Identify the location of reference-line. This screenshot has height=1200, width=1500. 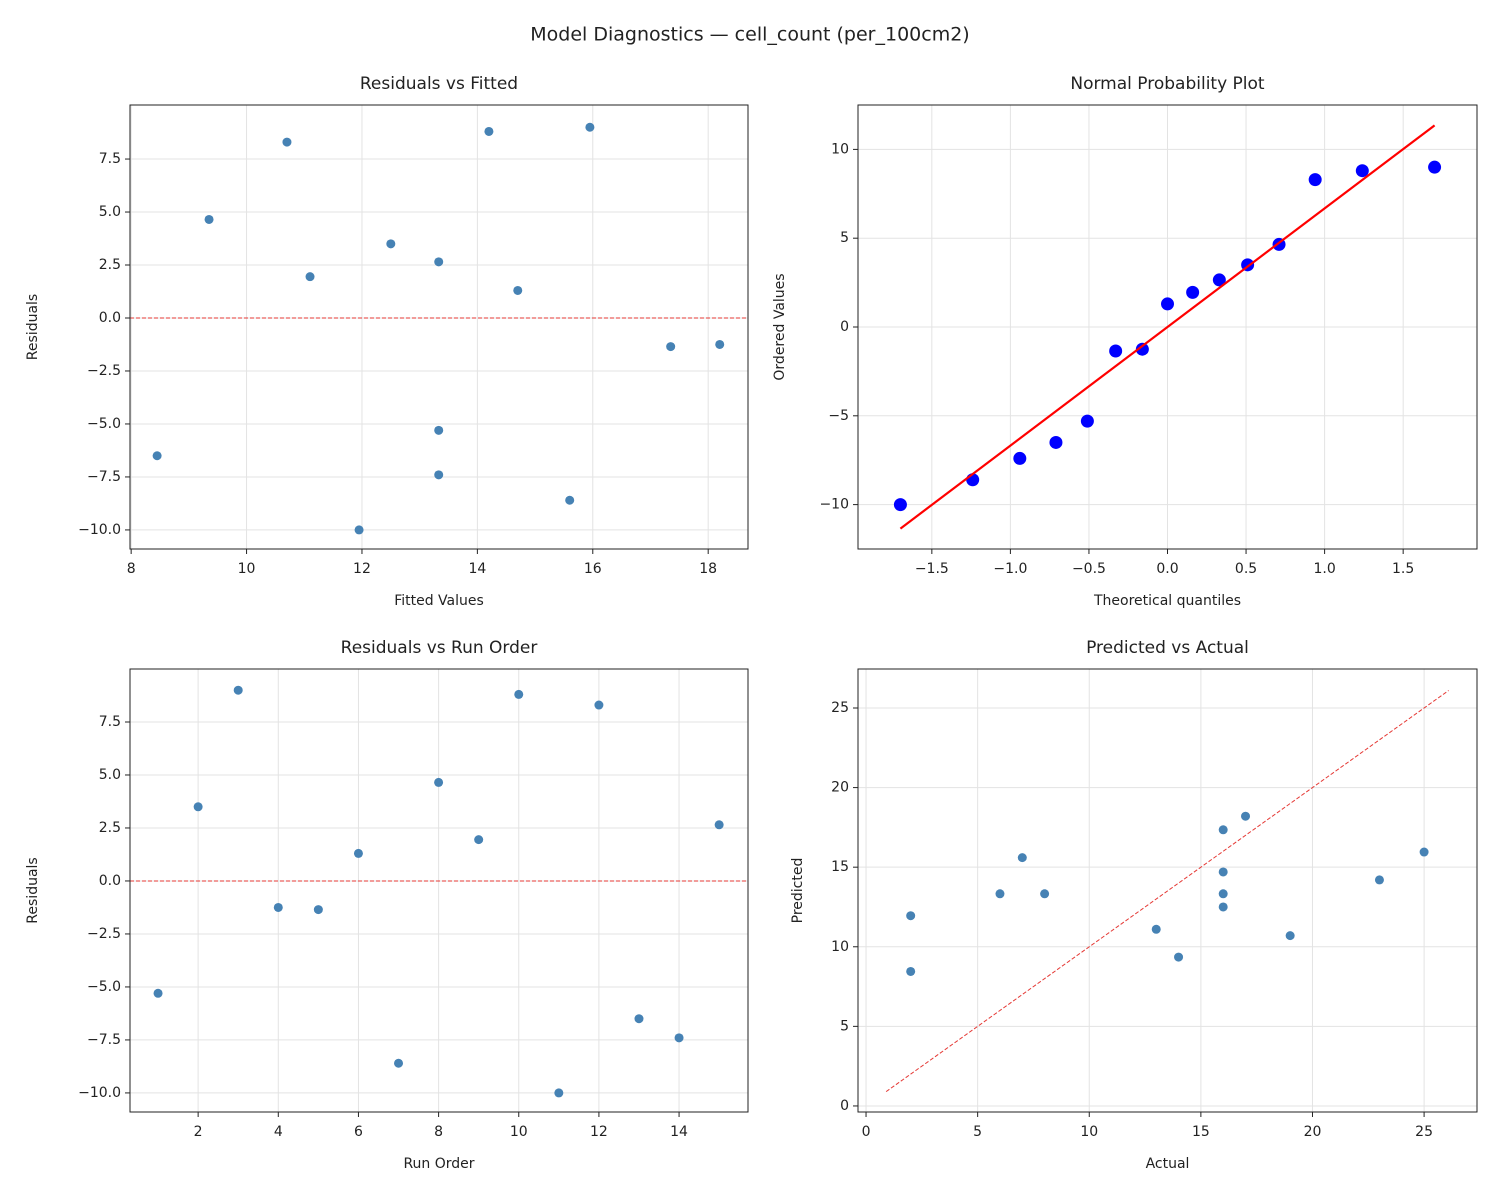
(1167, 891).